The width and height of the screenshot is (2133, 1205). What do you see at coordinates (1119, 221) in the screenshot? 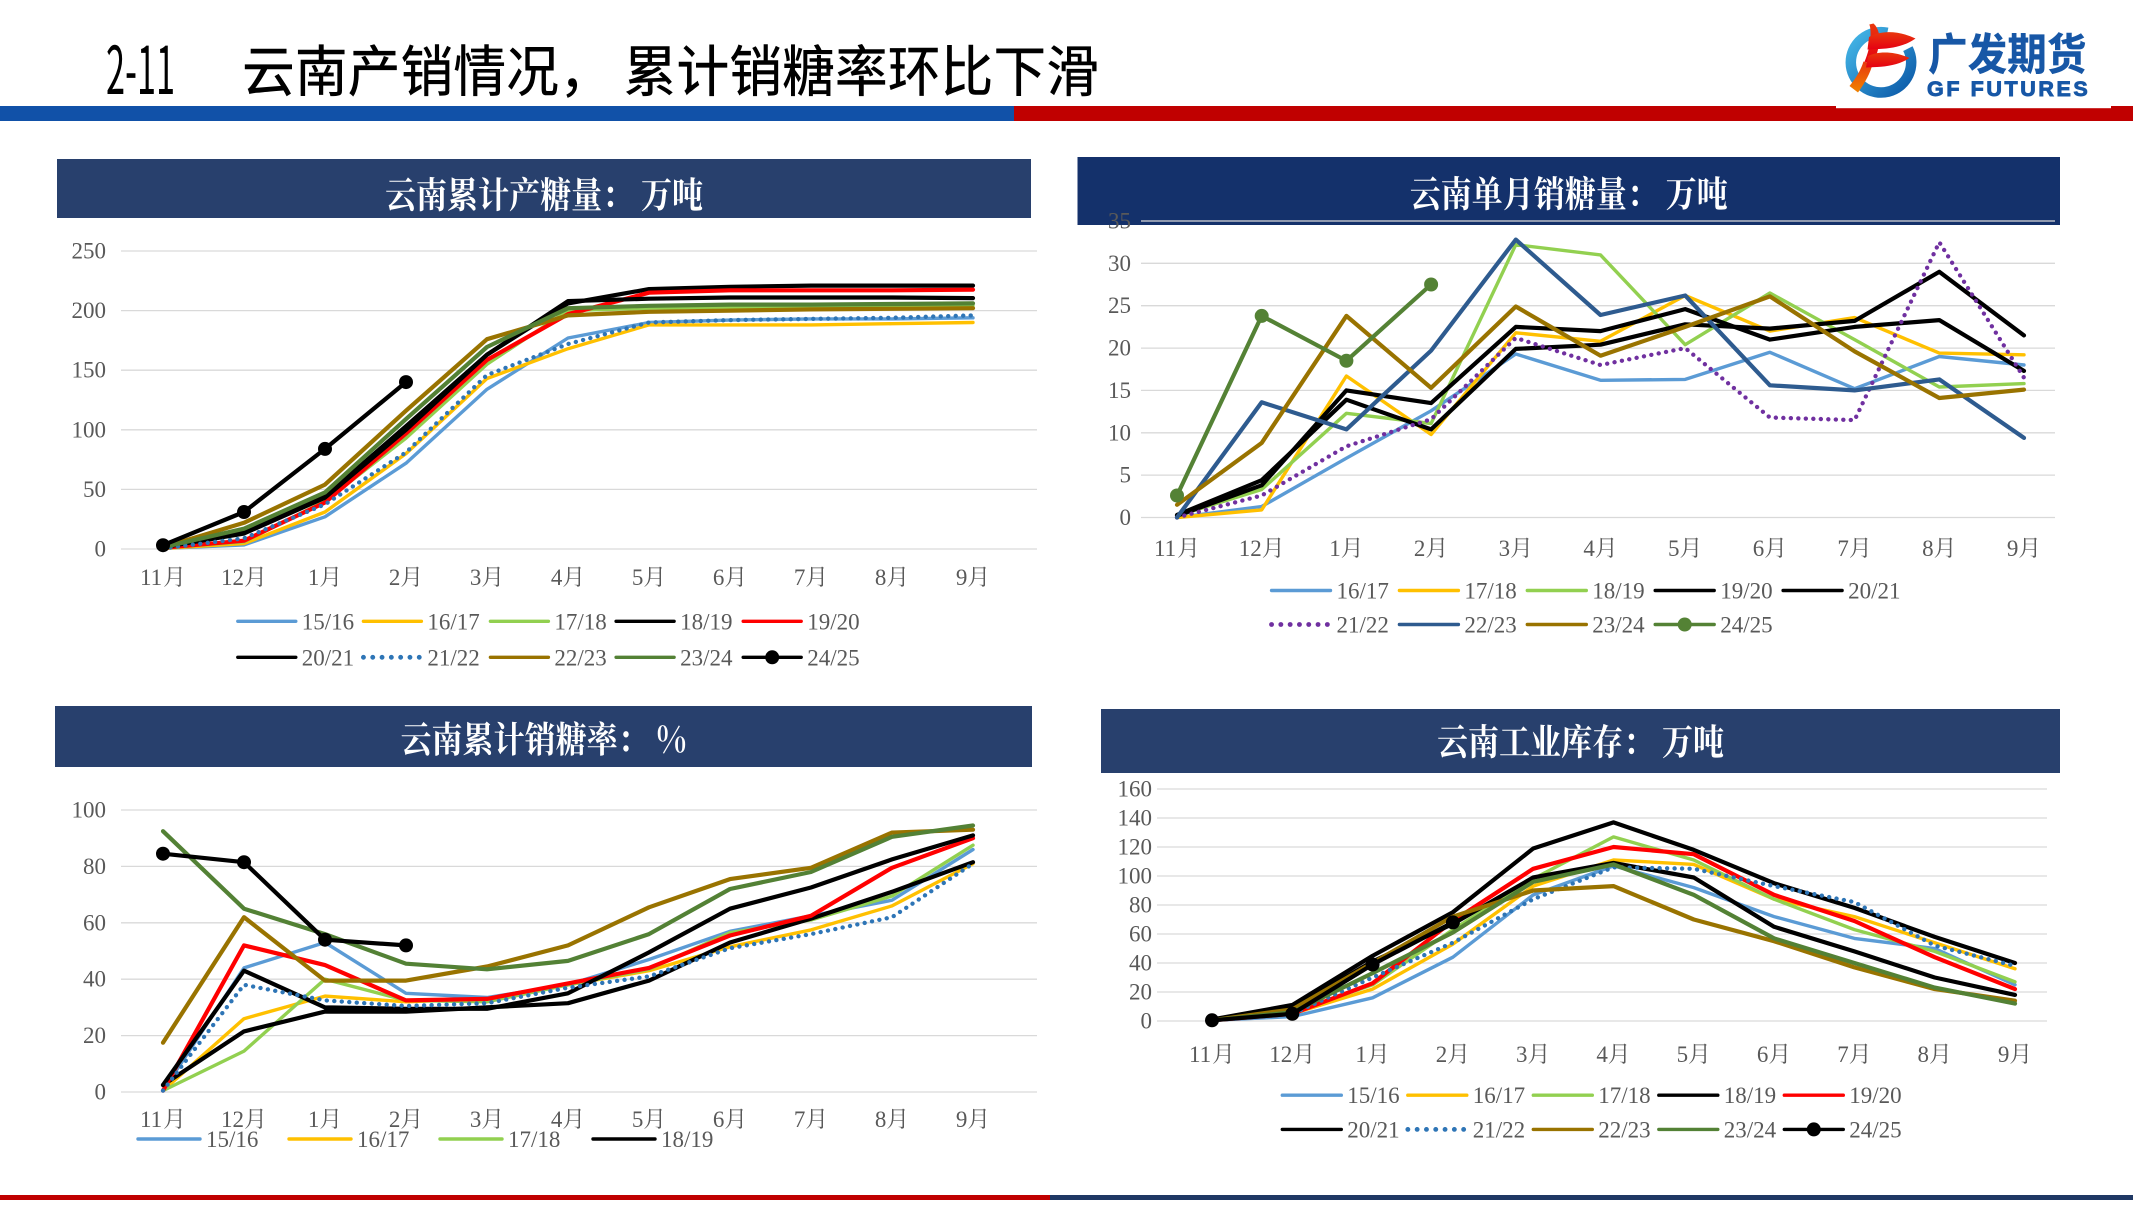
I see `svg-text: 35` at bounding box center [1119, 221].